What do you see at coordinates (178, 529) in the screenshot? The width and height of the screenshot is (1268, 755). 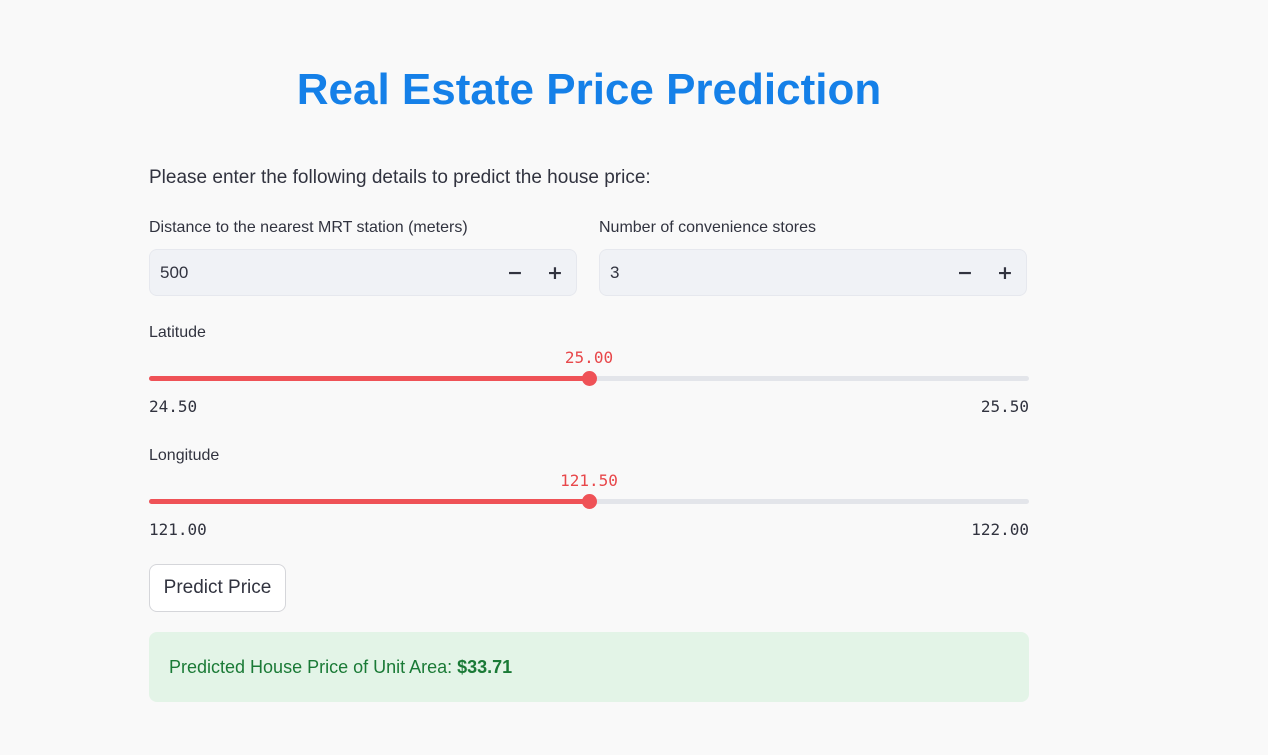 I see `longitude-min: 121.00` at bounding box center [178, 529].